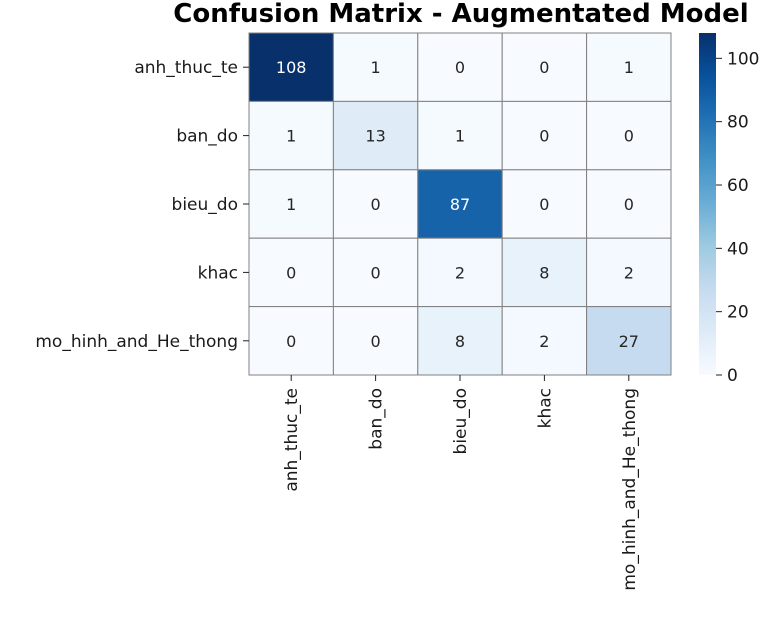  Describe the element at coordinates (738, 249) in the screenshot. I see `colorbar-tick-label: 40` at that location.